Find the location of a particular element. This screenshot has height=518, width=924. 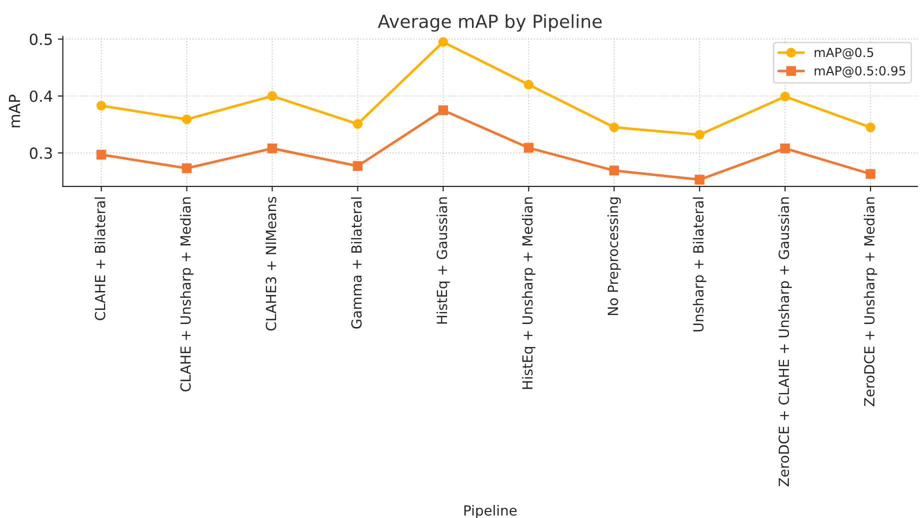

legend-label: mAP@0.5 is located at coordinates (844, 54).